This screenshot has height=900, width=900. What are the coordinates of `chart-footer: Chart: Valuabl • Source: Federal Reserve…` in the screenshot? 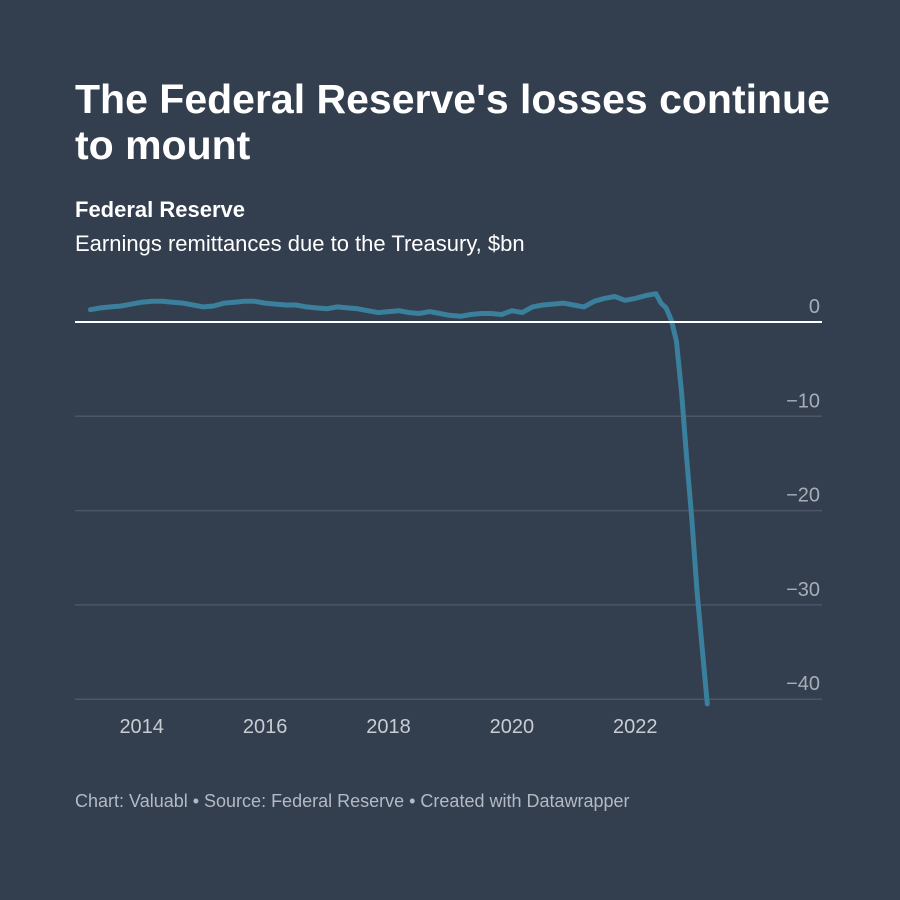 It's located at (352, 801).